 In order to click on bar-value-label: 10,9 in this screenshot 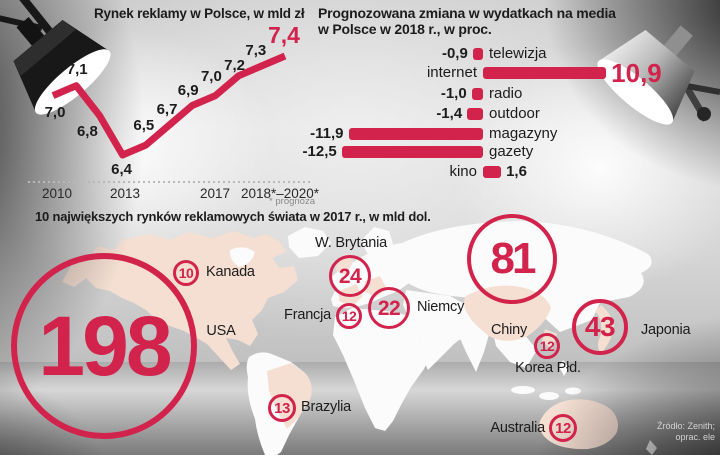, I will do `click(636, 72)`.